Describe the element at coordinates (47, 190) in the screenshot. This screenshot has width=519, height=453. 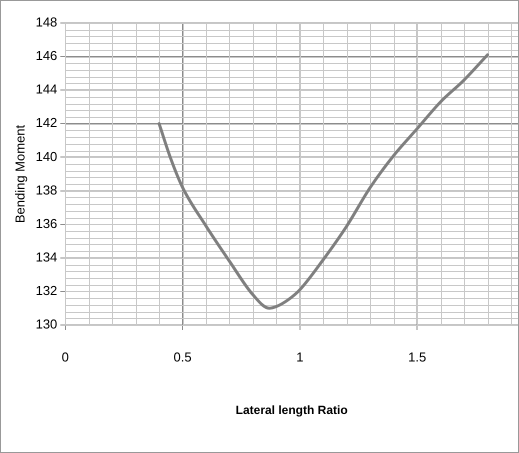
I see `y-tick-label: 138` at that location.